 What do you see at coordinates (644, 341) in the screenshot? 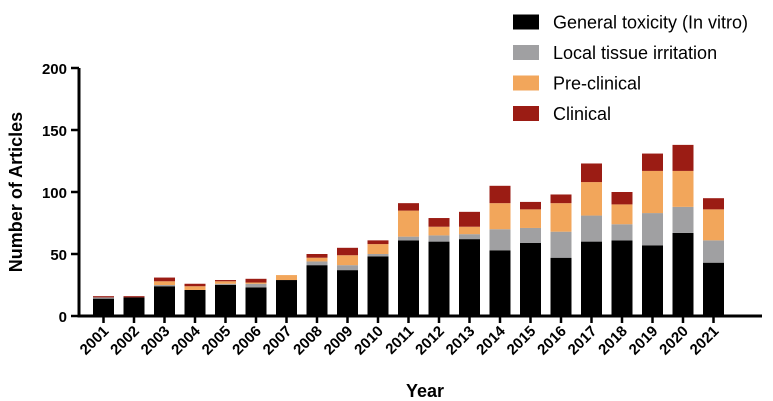
I see `x-tick-label: 2019` at bounding box center [644, 341].